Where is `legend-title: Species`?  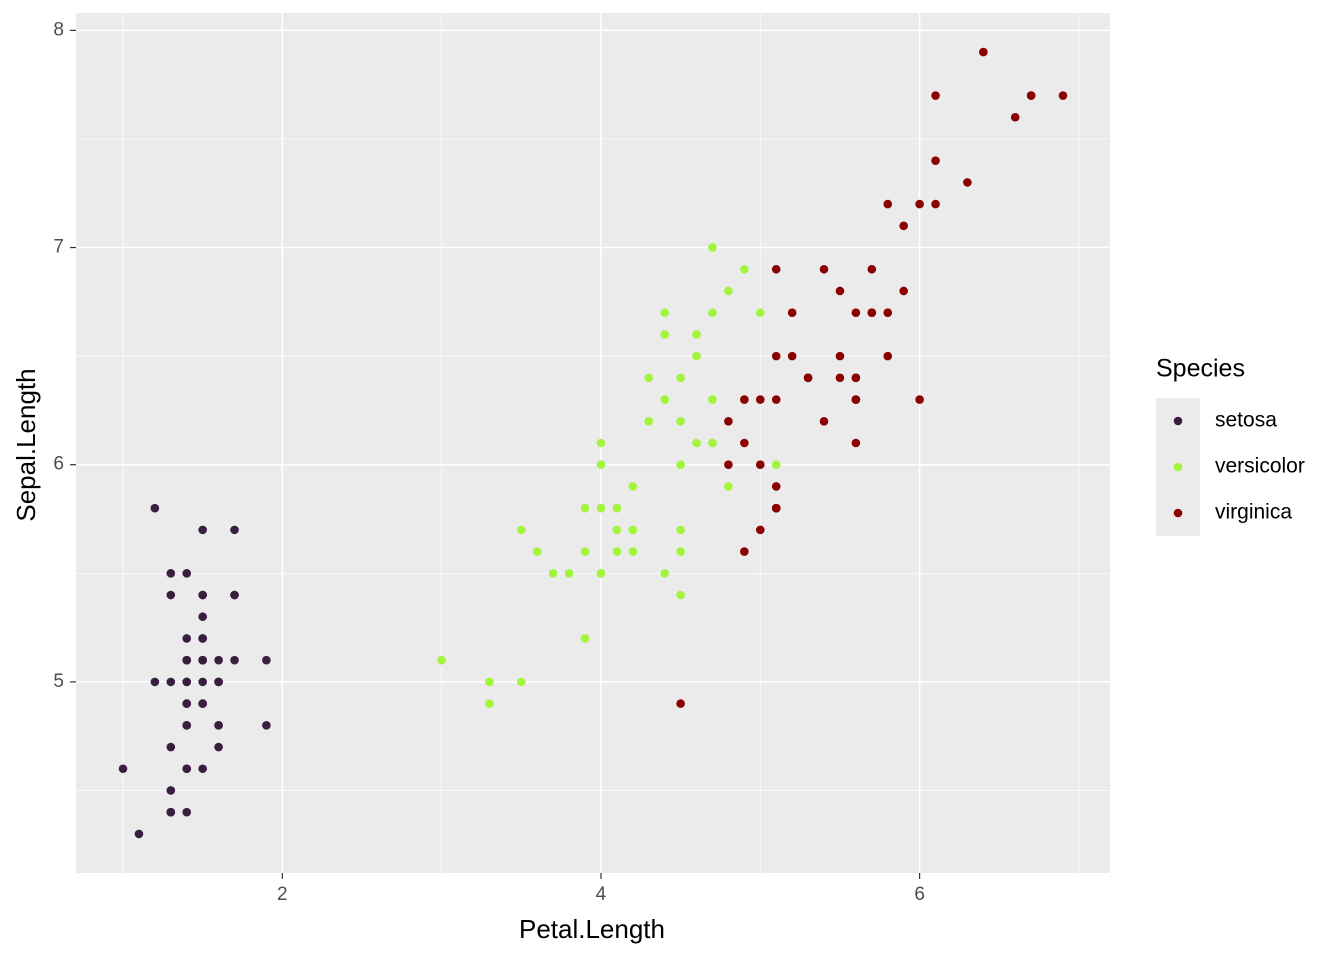
legend-title: Species is located at coordinates (1200, 369).